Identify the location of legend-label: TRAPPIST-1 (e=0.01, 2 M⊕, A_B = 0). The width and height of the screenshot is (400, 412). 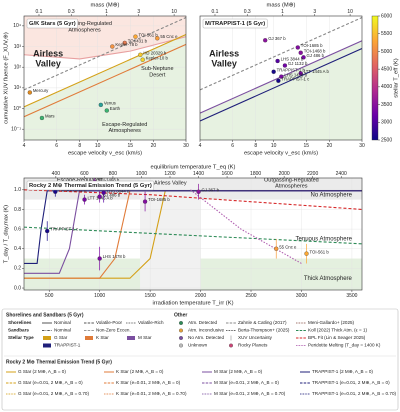
(351, 382).